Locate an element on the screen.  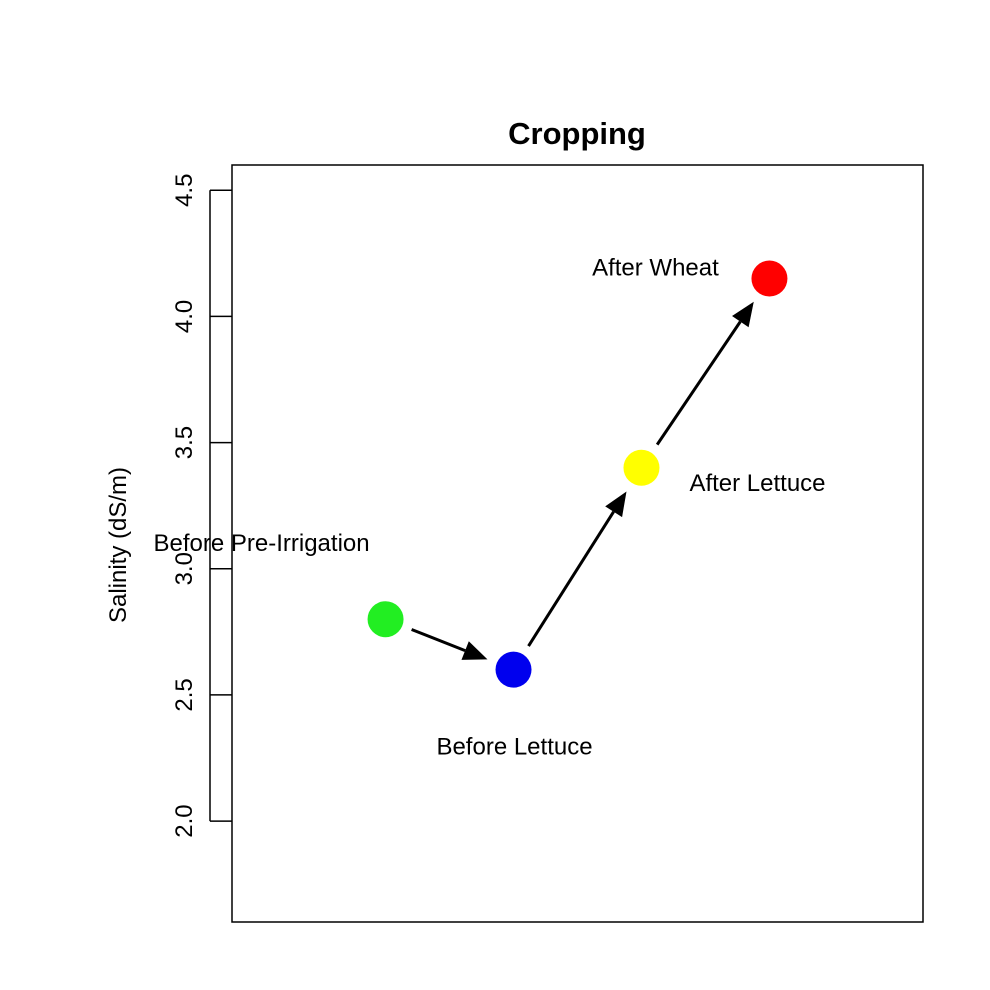
y-axis-label: Salinity (dS/m) is located at coordinates (118, 545).